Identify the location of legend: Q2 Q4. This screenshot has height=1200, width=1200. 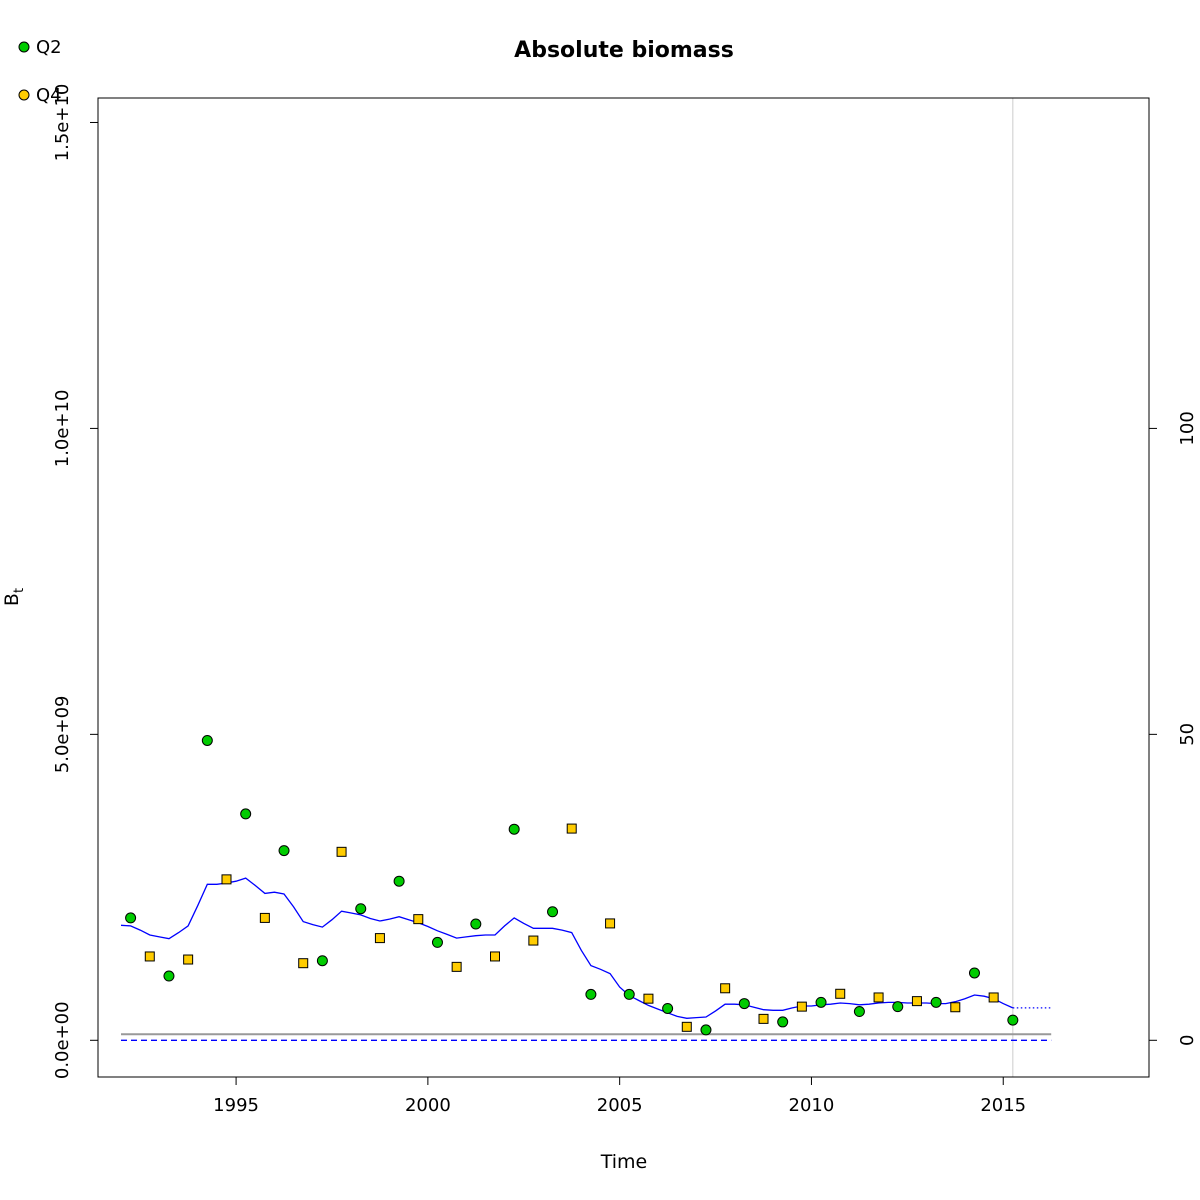
(40, 71).